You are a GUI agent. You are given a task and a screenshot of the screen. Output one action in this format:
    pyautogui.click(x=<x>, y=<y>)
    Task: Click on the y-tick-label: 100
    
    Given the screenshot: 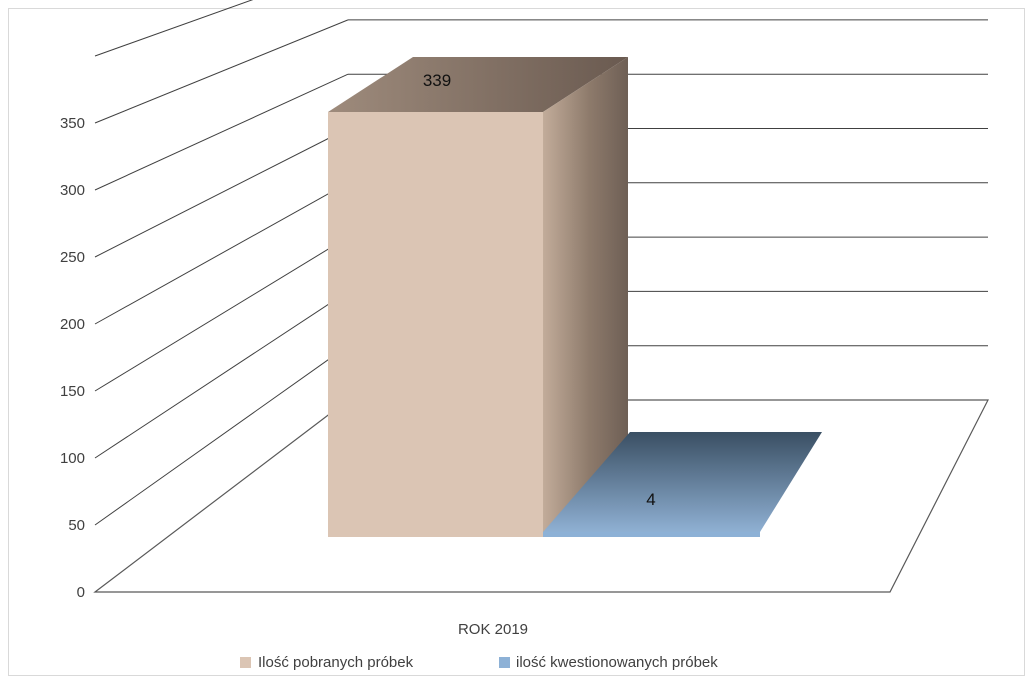 What is the action you would take?
    pyautogui.click(x=72, y=458)
    